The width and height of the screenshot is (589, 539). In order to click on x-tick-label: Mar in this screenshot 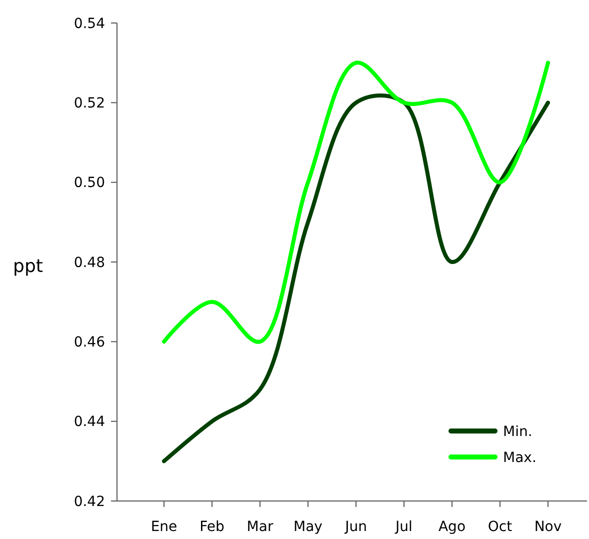, I will do `click(260, 527)`.